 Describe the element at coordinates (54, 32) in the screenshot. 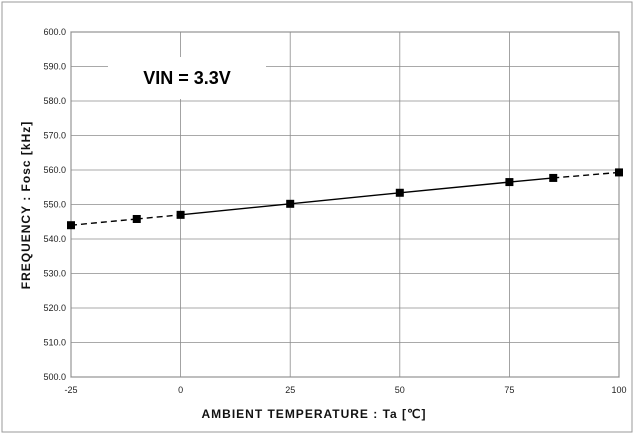

I see `y-tick-label: 600.0` at that location.